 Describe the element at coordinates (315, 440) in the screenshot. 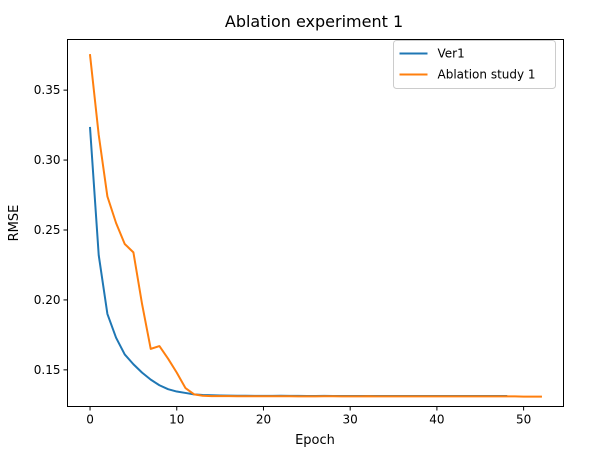

I see `x-axis-label: Epoch` at that location.